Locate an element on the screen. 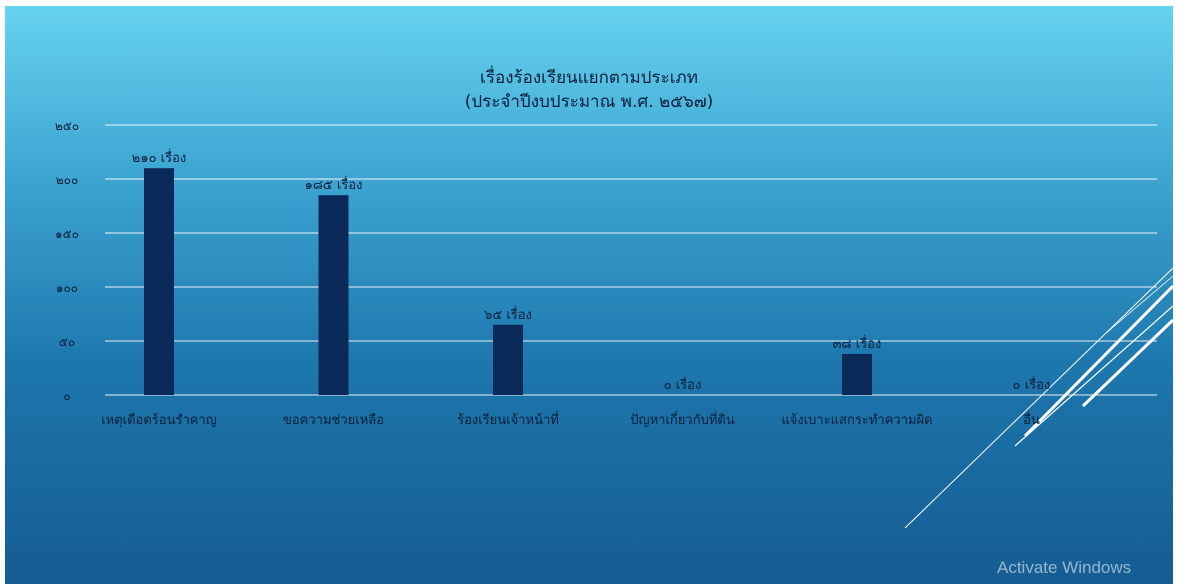  activation-watermark: Activate Windows is located at coordinates (1064, 567).